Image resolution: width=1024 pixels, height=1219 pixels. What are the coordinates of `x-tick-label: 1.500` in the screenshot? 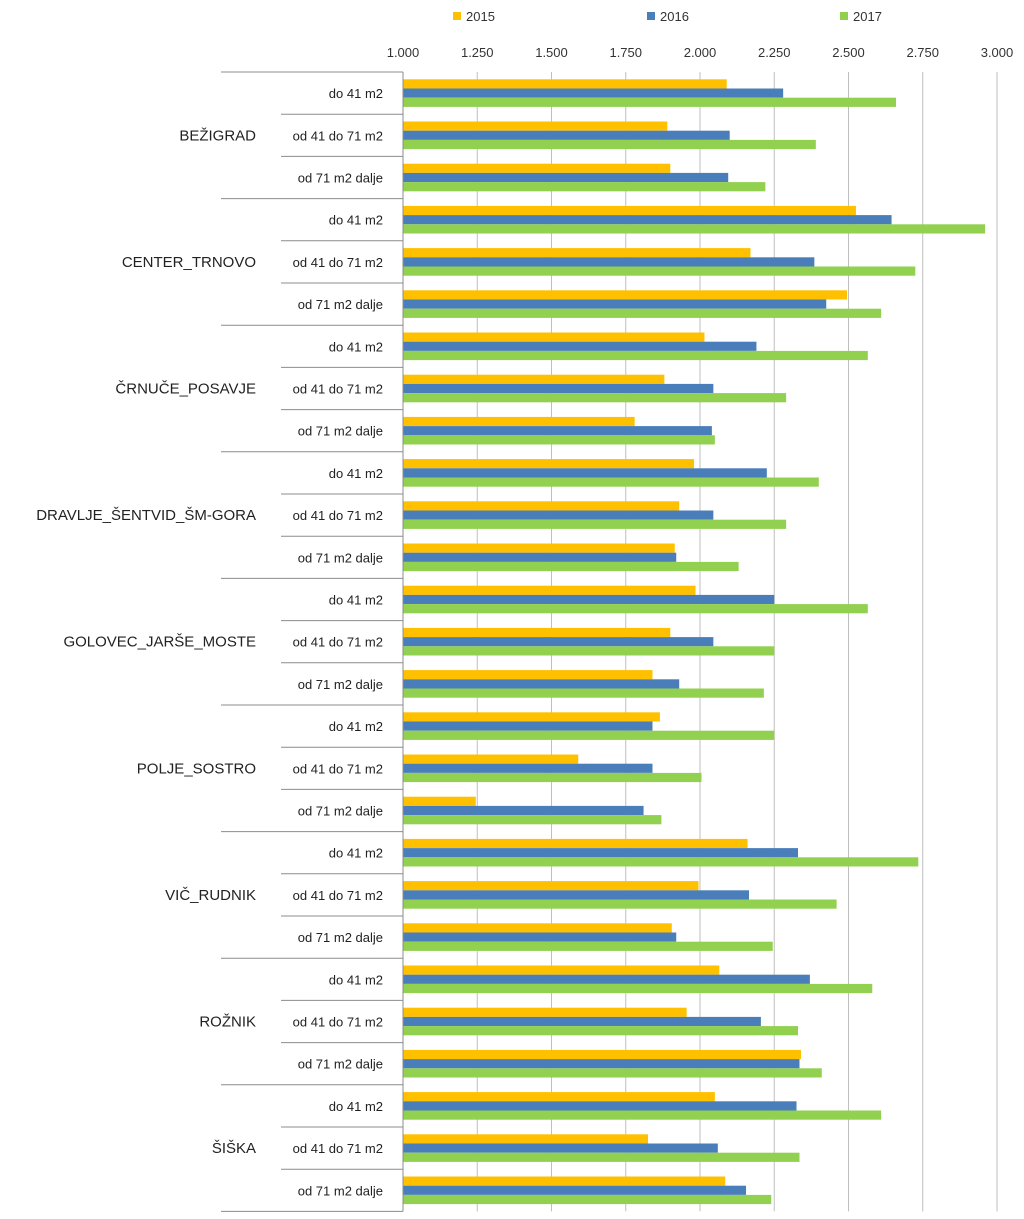 It's located at (551, 52).